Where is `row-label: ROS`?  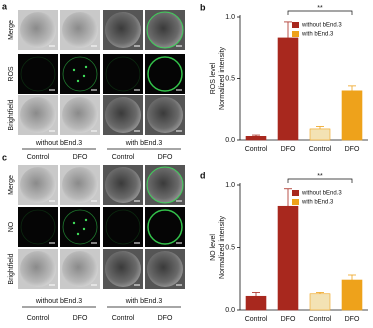 row-label: ROS is located at coordinates (11, 74).